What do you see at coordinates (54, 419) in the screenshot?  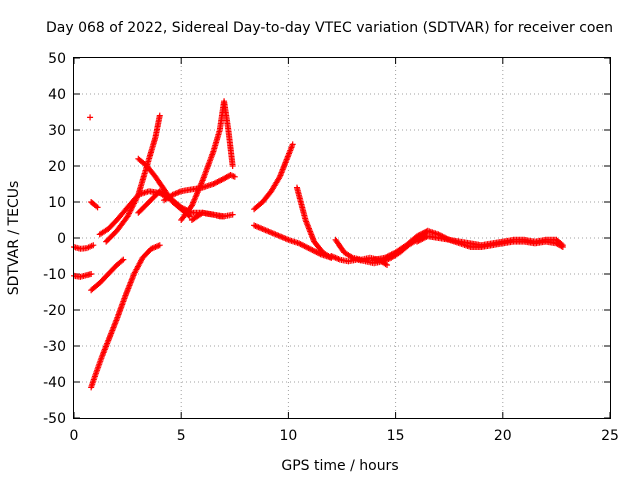 I see `y-tick-label: -50` at bounding box center [54, 419].